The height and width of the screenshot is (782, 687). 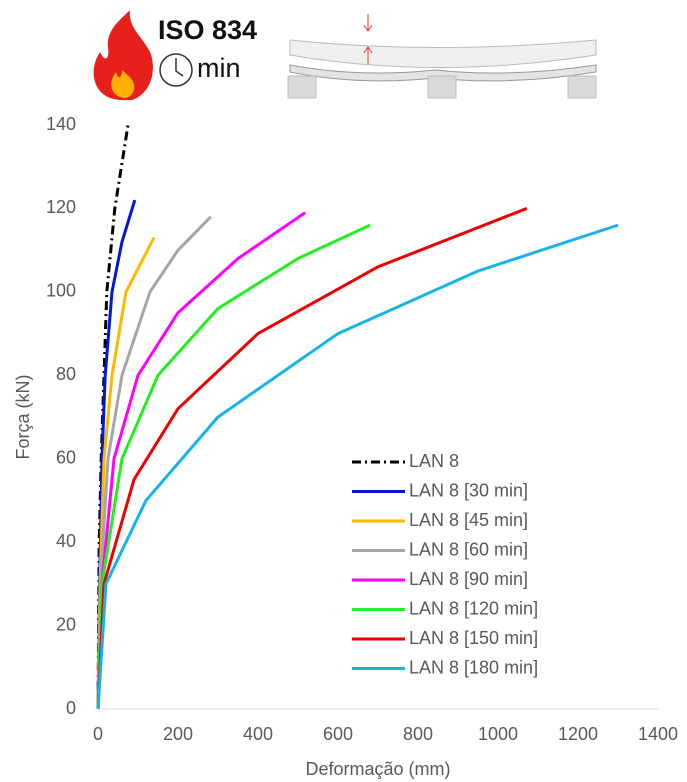 I want to click on x-tick-label: 1400, so click(x=658, y=734).